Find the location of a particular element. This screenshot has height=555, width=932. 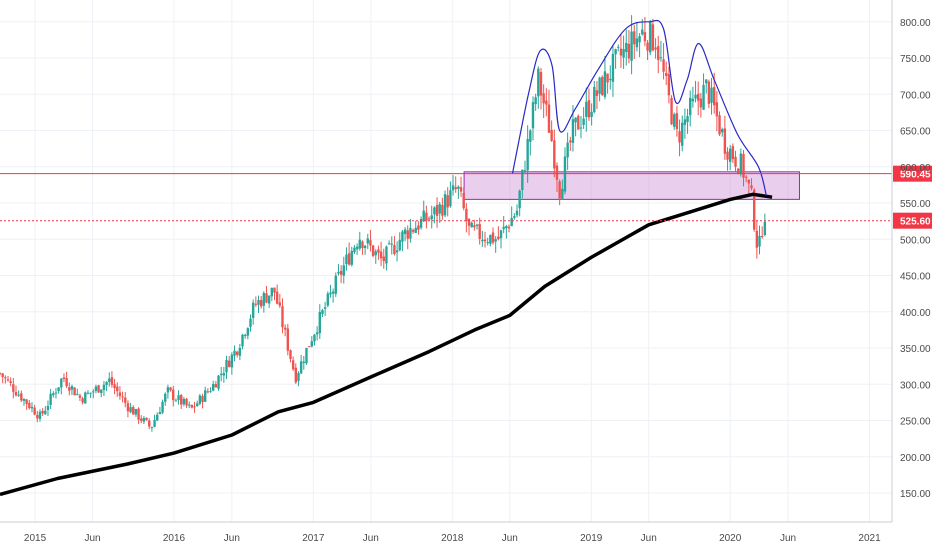

y-tick-label: 750.00 is located at coordinates (915, 59).